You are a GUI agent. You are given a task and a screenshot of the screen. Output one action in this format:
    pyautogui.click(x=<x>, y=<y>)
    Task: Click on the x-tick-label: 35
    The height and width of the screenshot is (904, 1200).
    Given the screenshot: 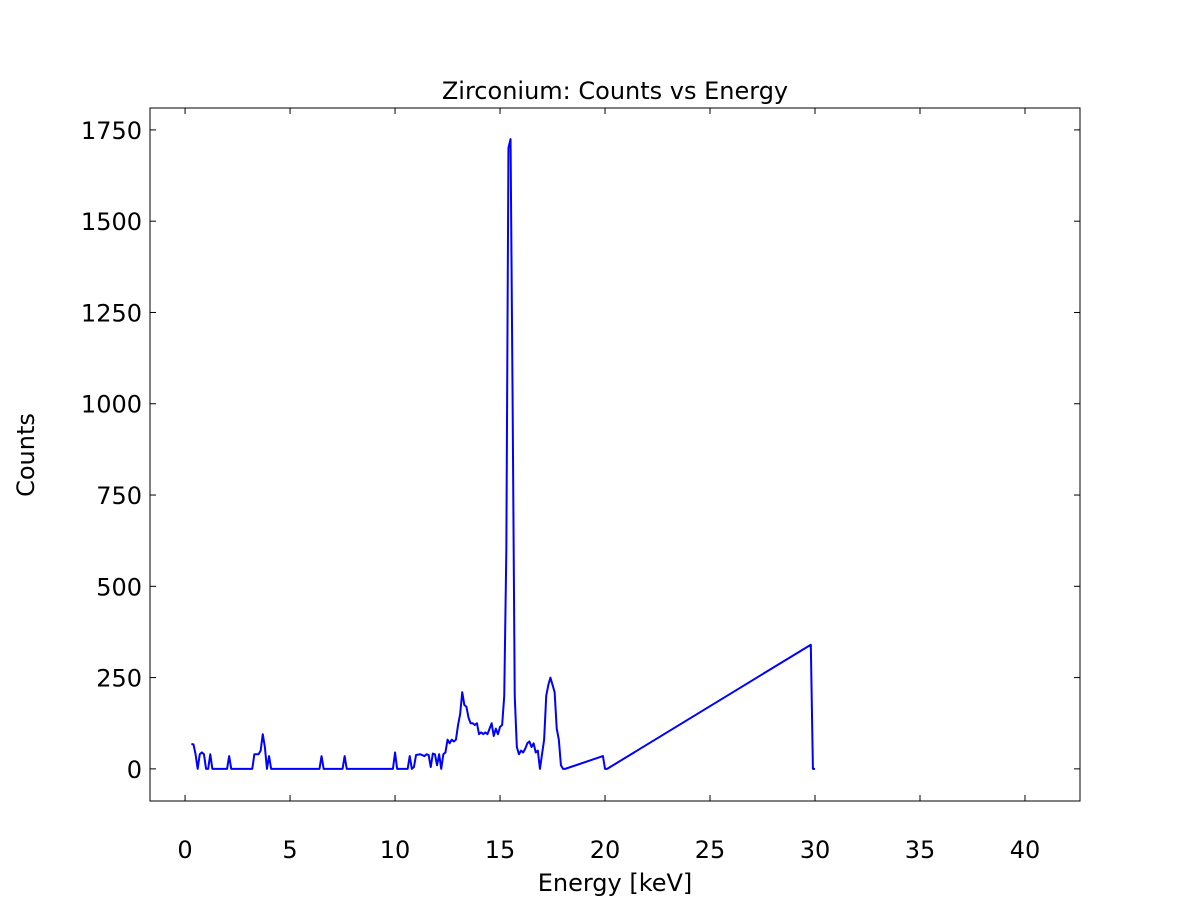 What is the action you would take?
    pyautogui.click(x=920, y=850)
    